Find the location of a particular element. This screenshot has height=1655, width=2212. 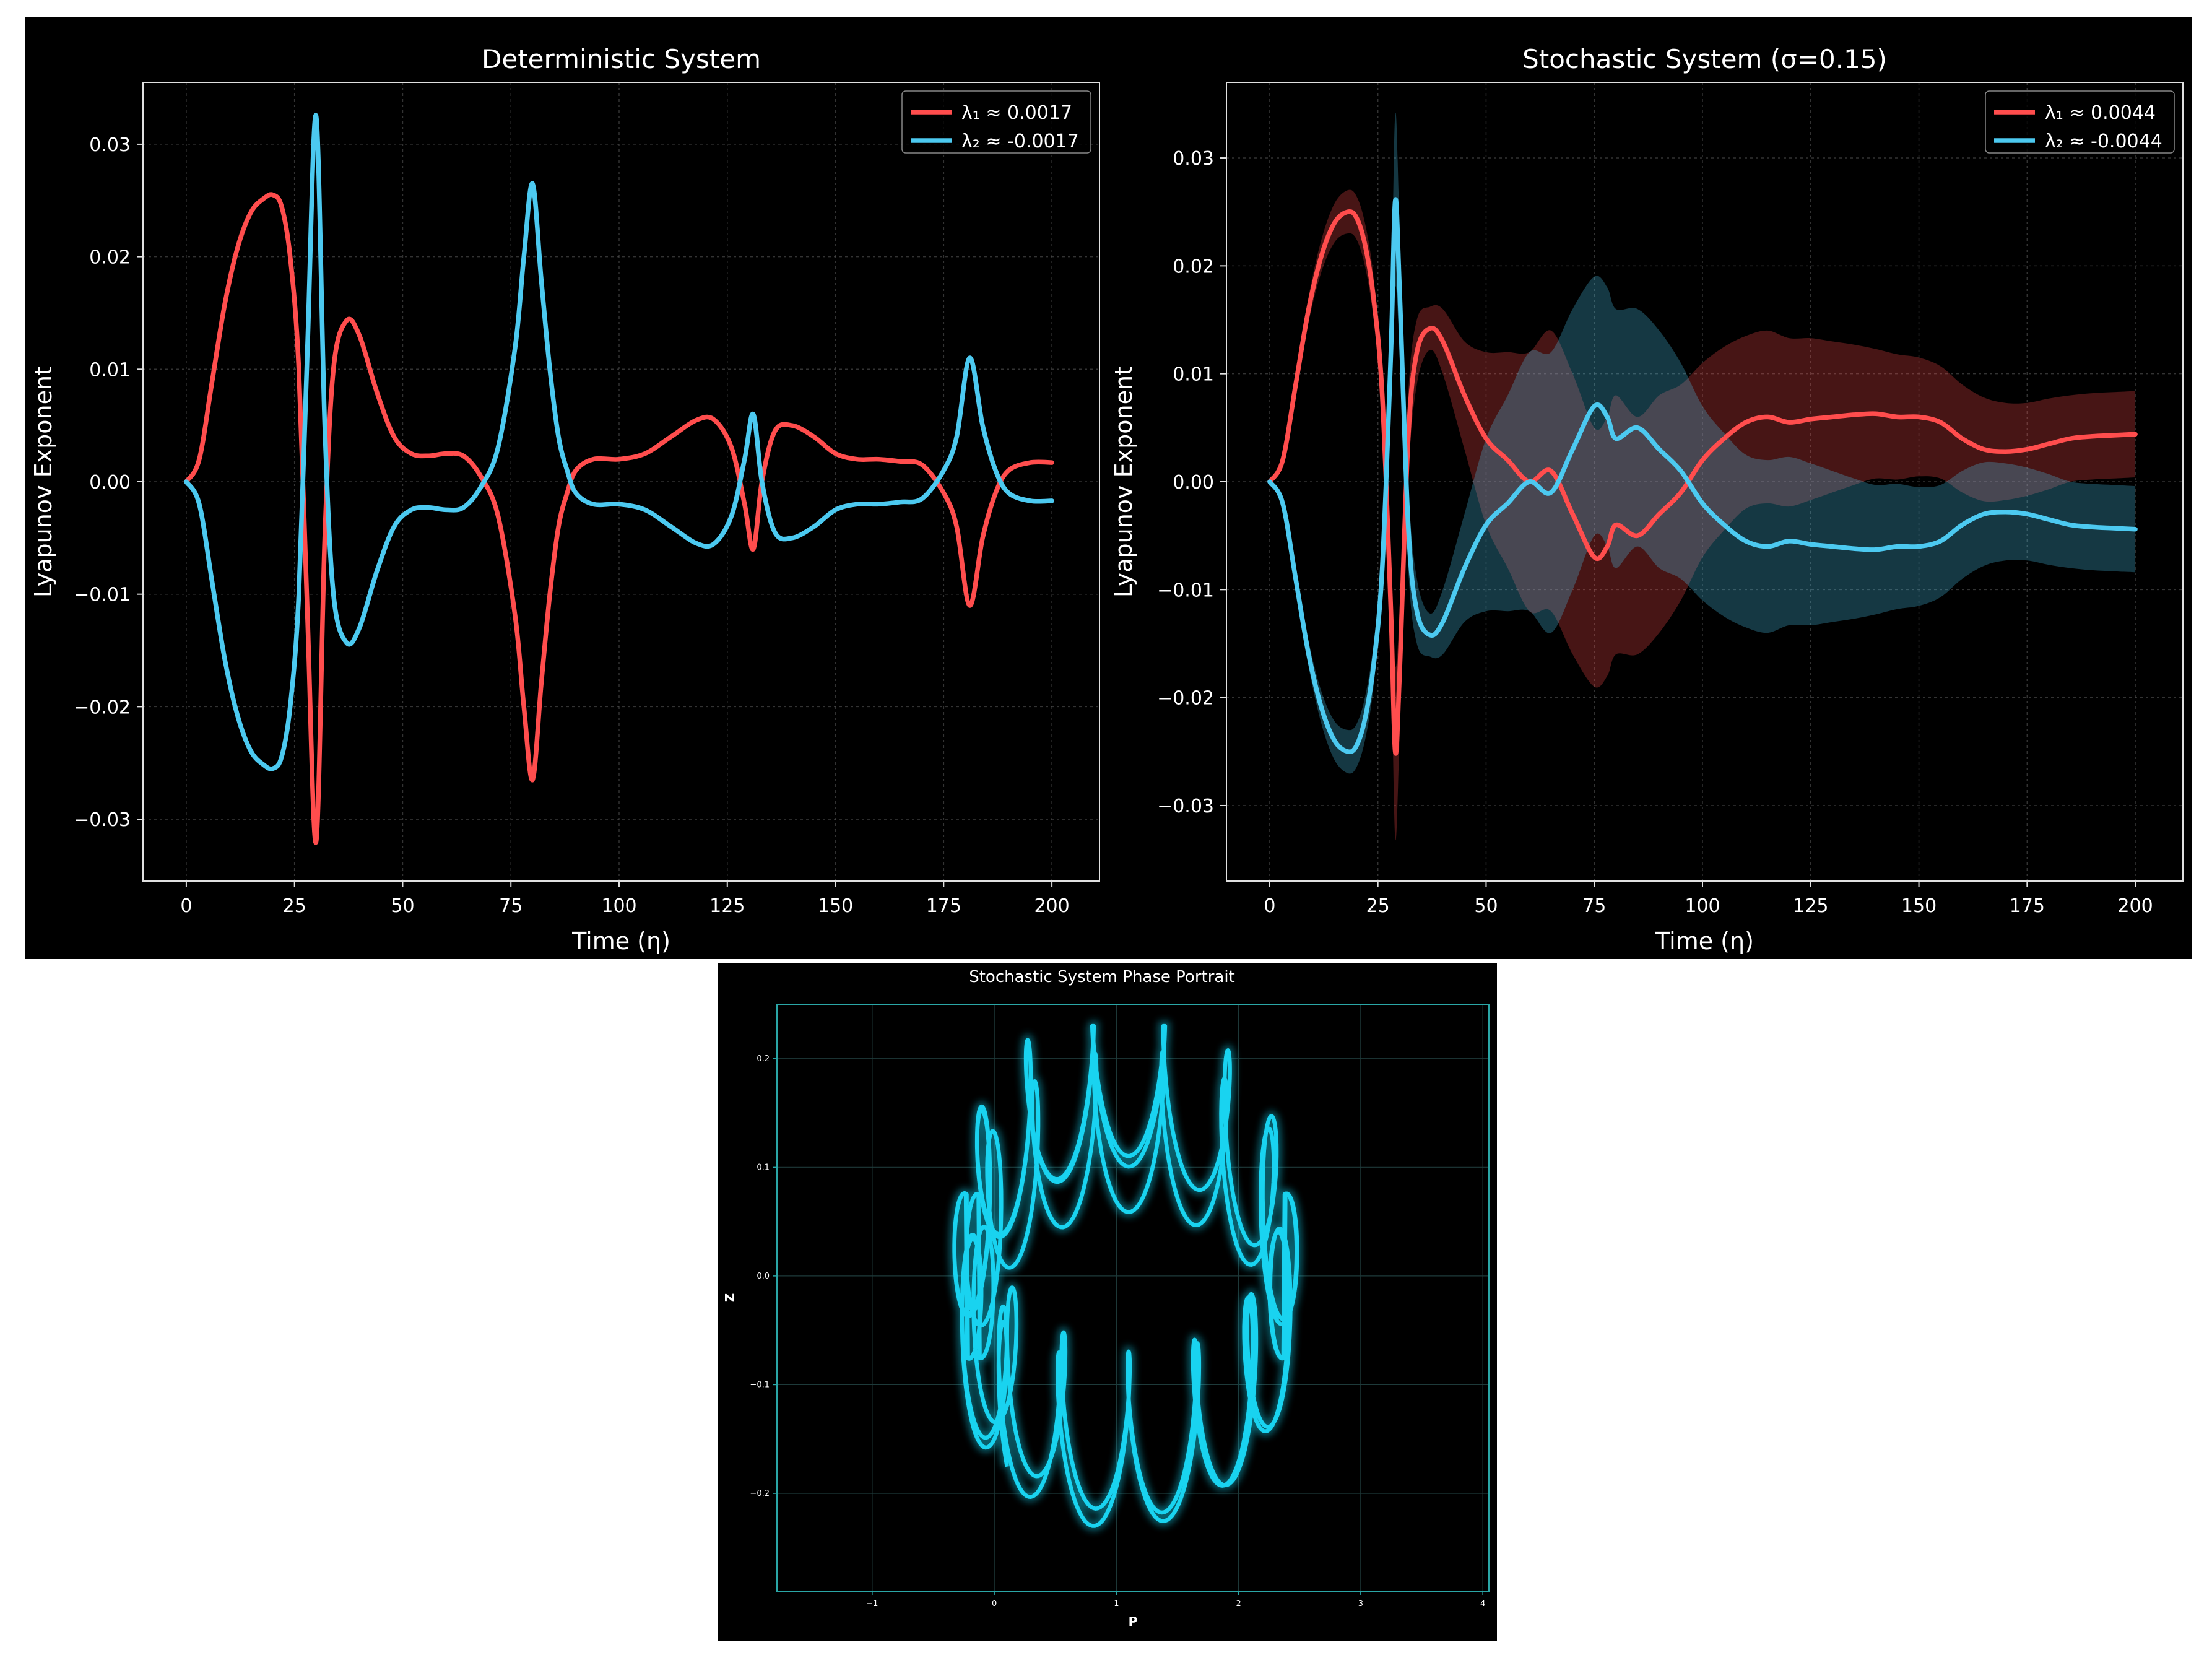

legend-label-2: λ₂ ≈ -0.0017 is located at coordinates (1020, 141).